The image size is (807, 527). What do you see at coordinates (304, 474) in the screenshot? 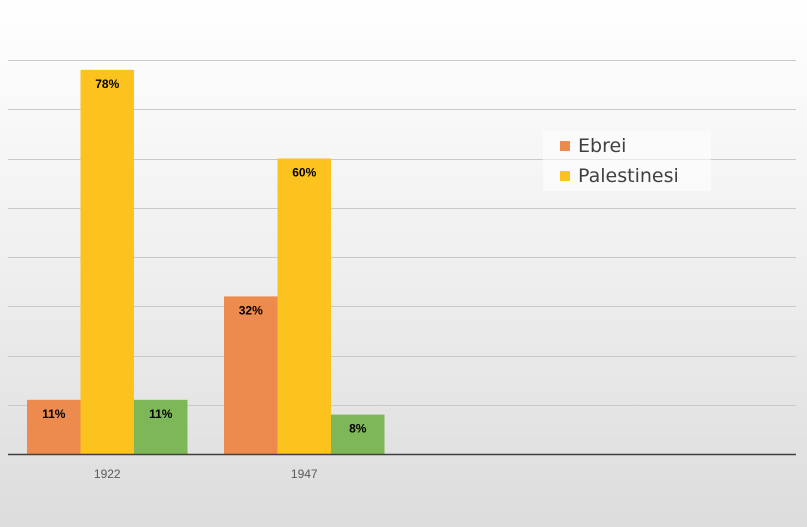
I see `x-tick-label: 1947` at bounding box center [304, 474].